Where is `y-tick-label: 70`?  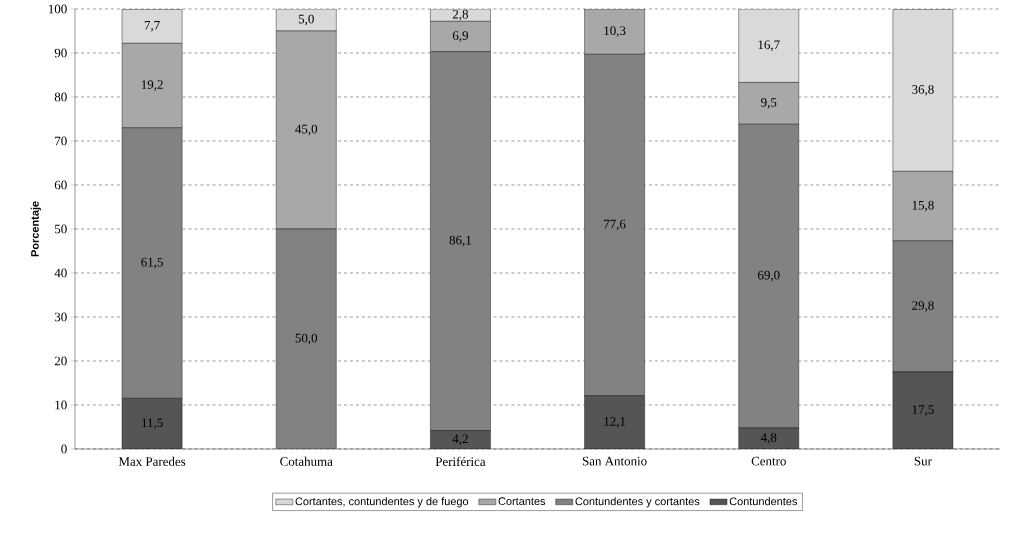
y-tick-label: 70 is located at coordinates (61, 141).